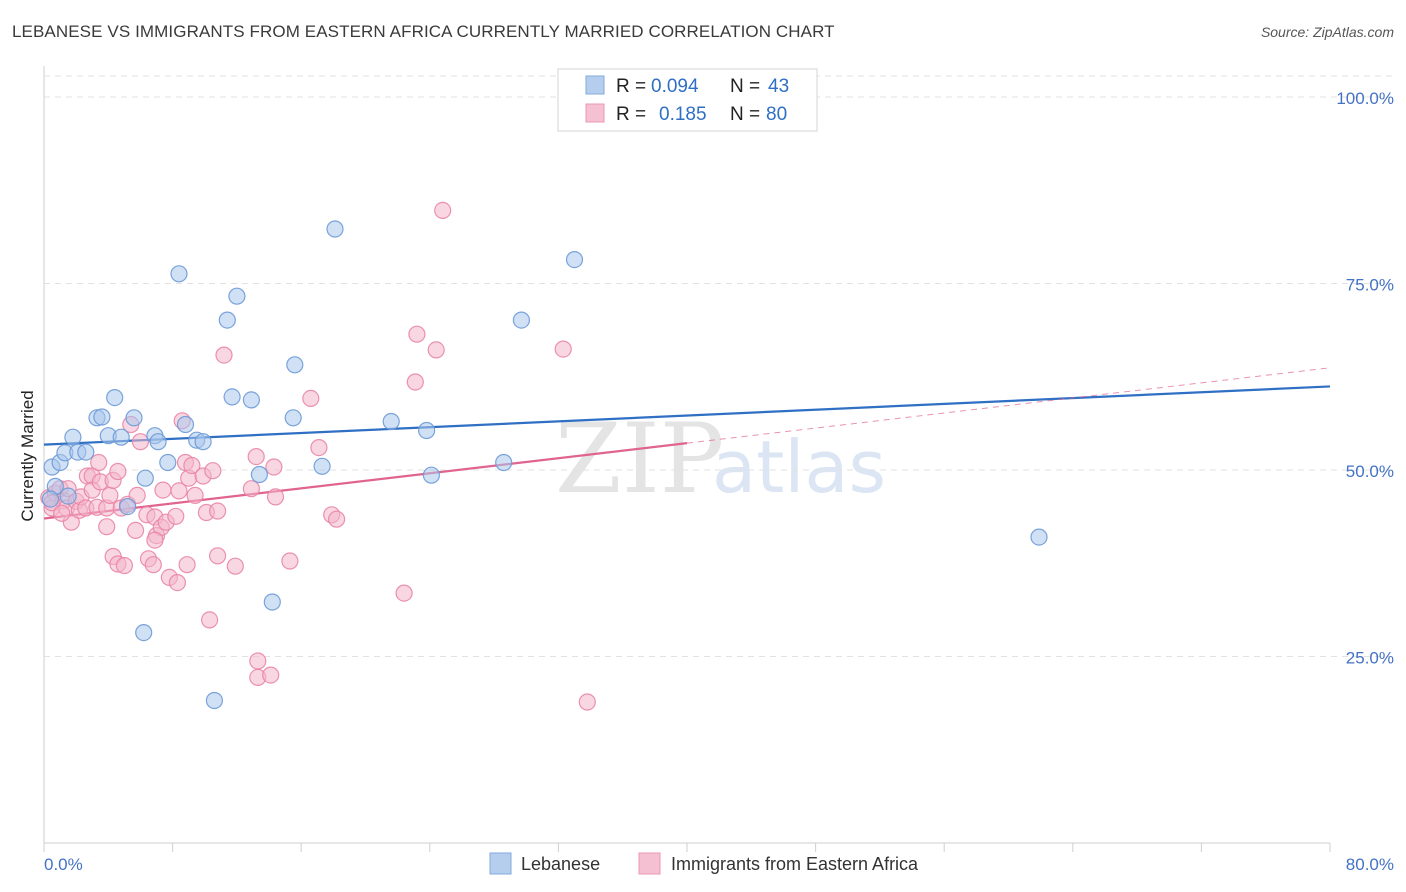 This screenshot has height=892, width=1406. I want to click on bottom-legend-swatch-immigrants, so click(649, 863).